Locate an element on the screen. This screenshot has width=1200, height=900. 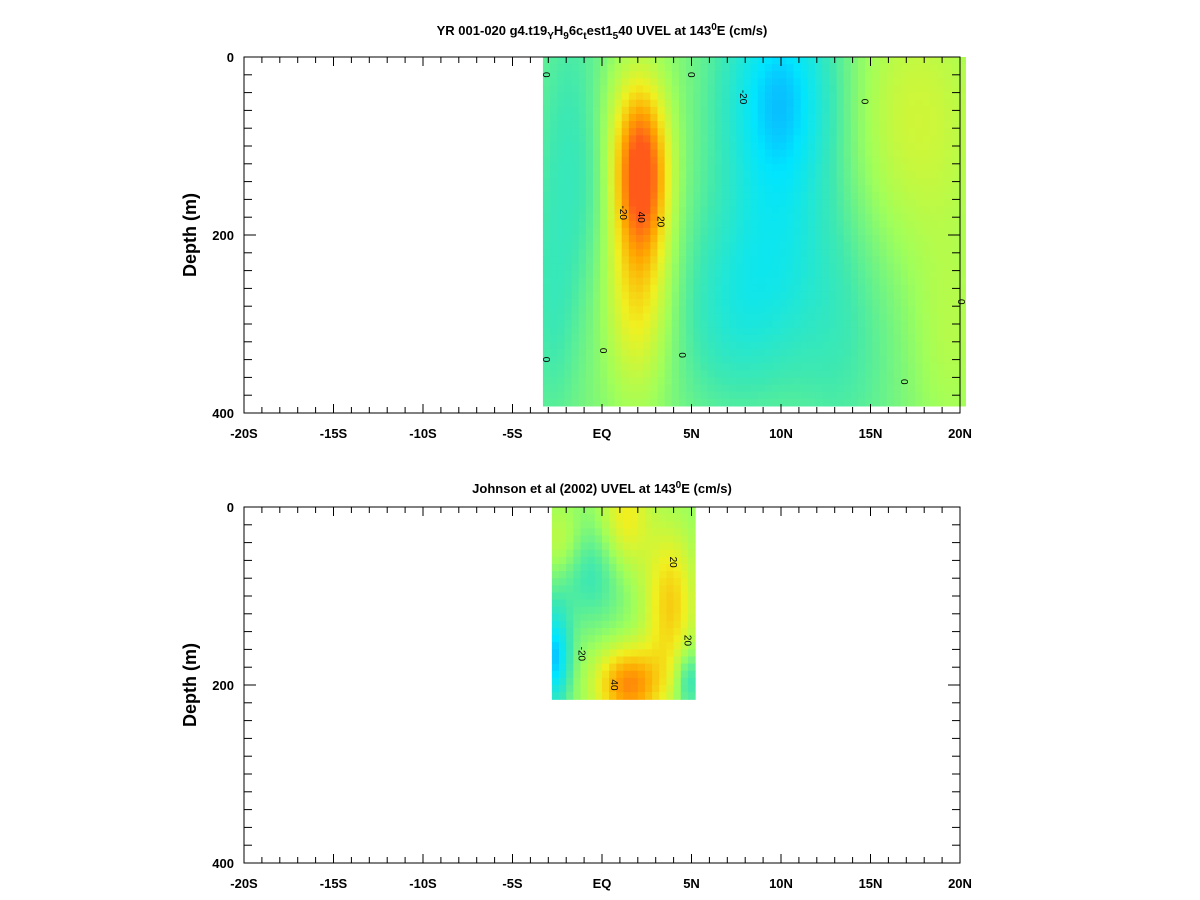
title-part: H is located at coordinates (558, 30).